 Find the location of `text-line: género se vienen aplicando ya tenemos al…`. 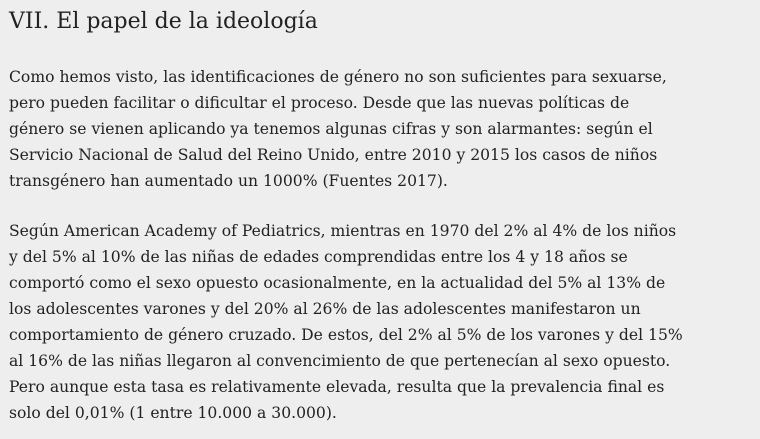

text-line: género se vienen aplicando ya tenemos al… is located at coordinates (331, 129).